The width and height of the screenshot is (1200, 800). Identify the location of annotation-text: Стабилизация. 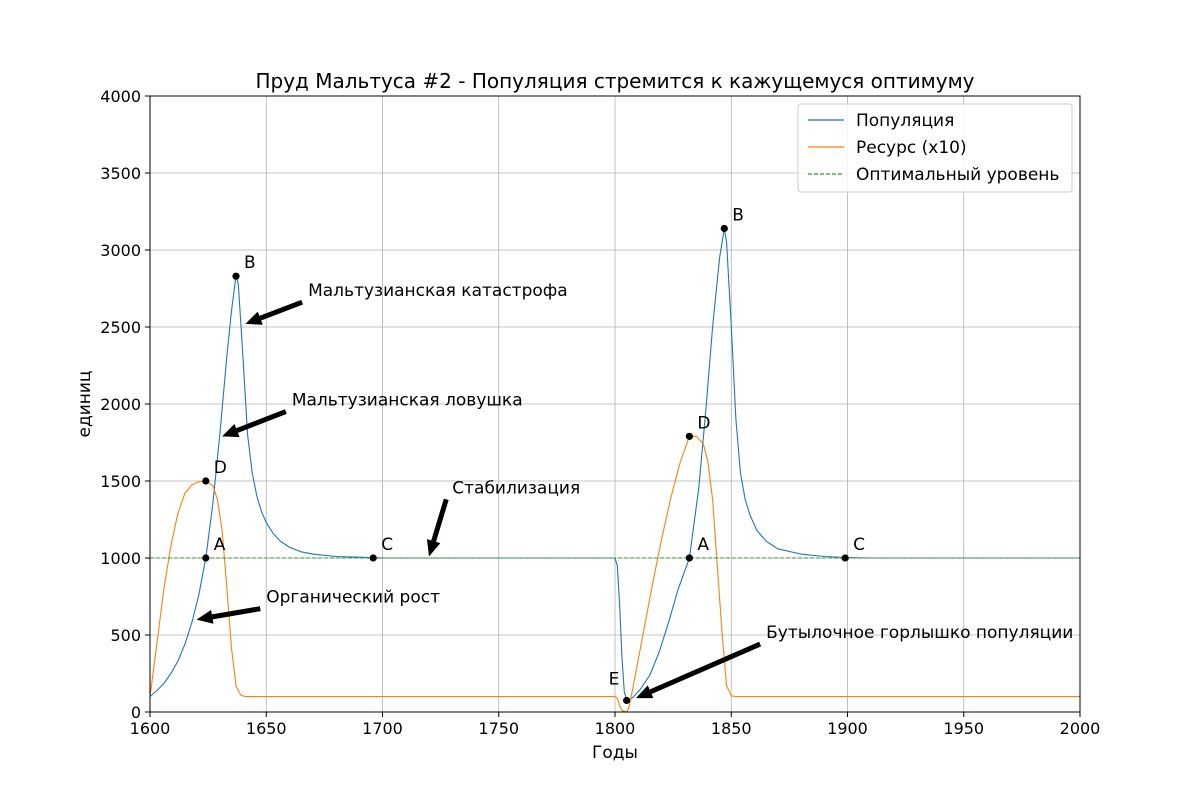
(516, 488).